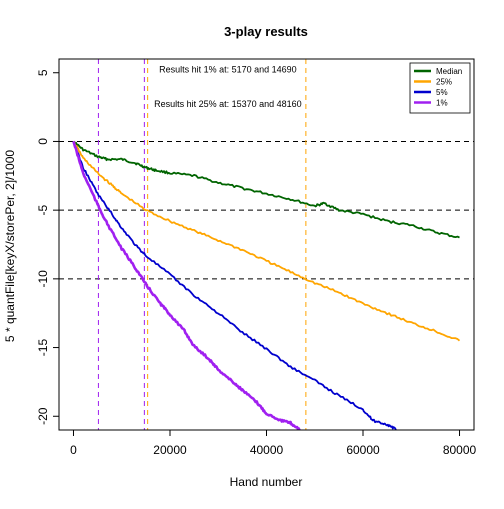 The width and height of the screenshot is (504, 509). I want to click on legend-label-1%: 1%, so click(442, 103).